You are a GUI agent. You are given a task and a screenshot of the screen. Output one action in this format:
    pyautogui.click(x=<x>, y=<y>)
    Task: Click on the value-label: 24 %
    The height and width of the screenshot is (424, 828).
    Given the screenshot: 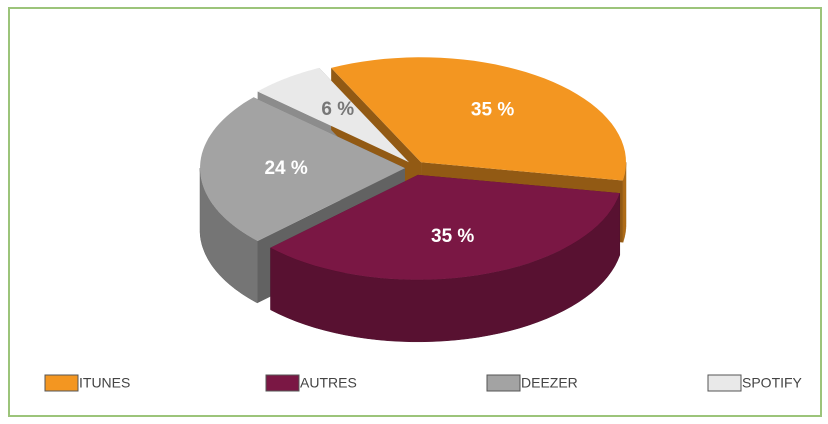 What is the action you would take?
    pyautogui.click(x=285, y=168)
    